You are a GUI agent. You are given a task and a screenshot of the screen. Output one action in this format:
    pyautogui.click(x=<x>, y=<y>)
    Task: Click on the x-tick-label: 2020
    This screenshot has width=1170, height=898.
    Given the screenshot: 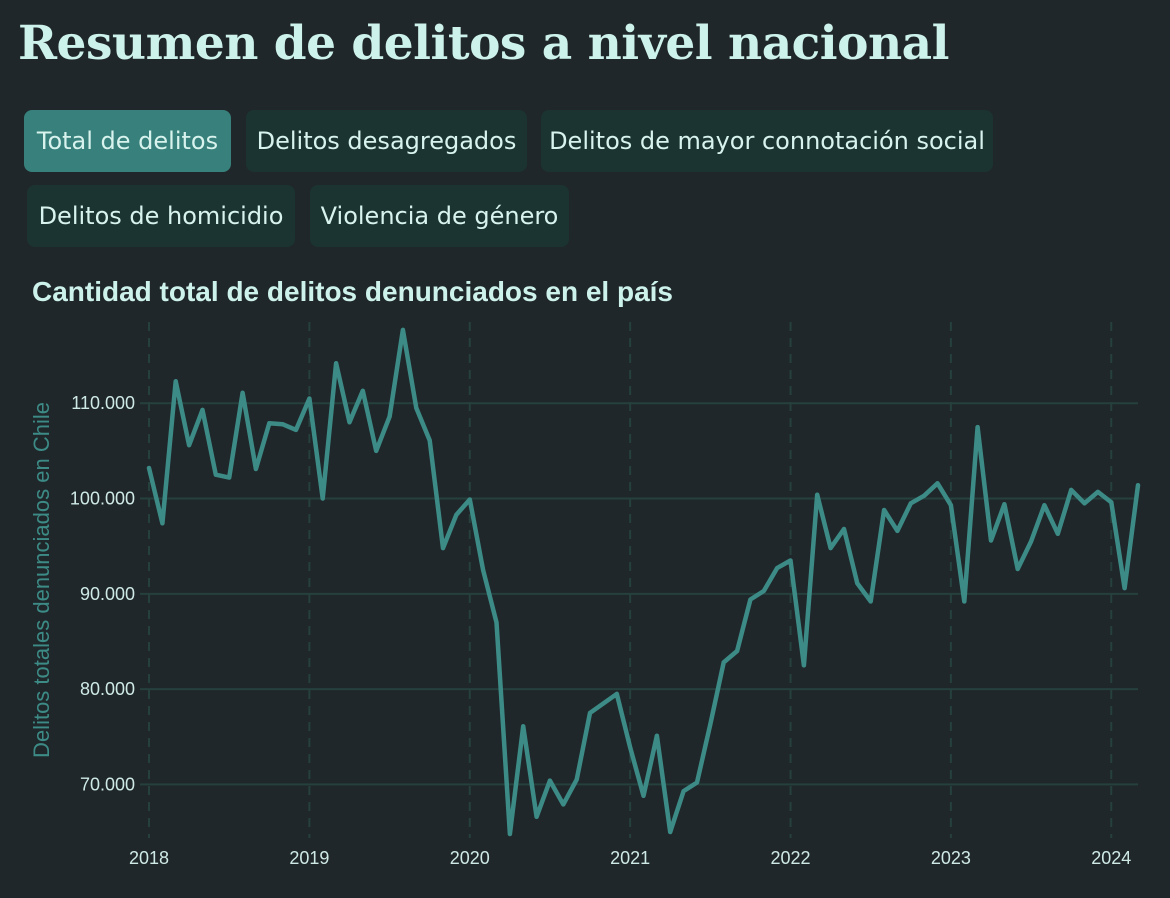 What is the action you would take?
    pyautogui.click(x=470, y=858)
    